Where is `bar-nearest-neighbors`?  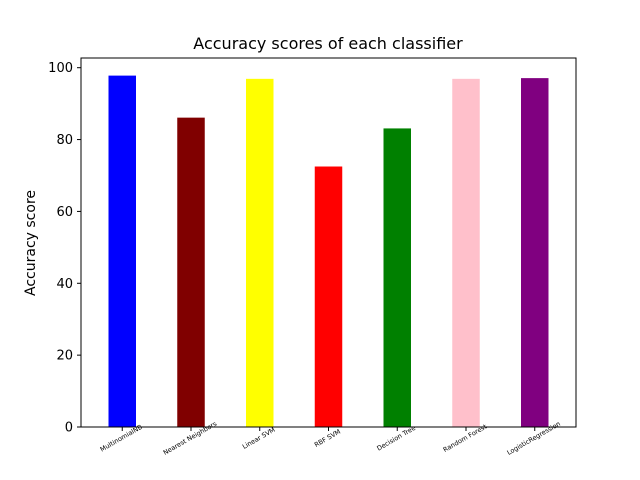 bar-nearest-neighbors is located at coordinates (191, 272).